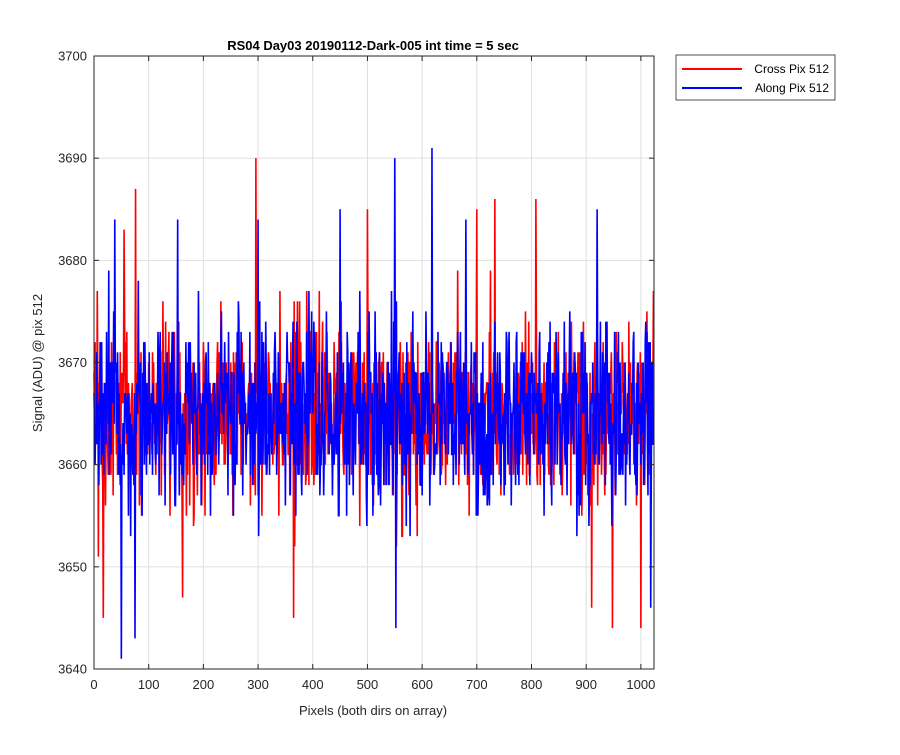  I want to click on legend: Cross Pix 512 Along Pix 512, so click(755, 77).